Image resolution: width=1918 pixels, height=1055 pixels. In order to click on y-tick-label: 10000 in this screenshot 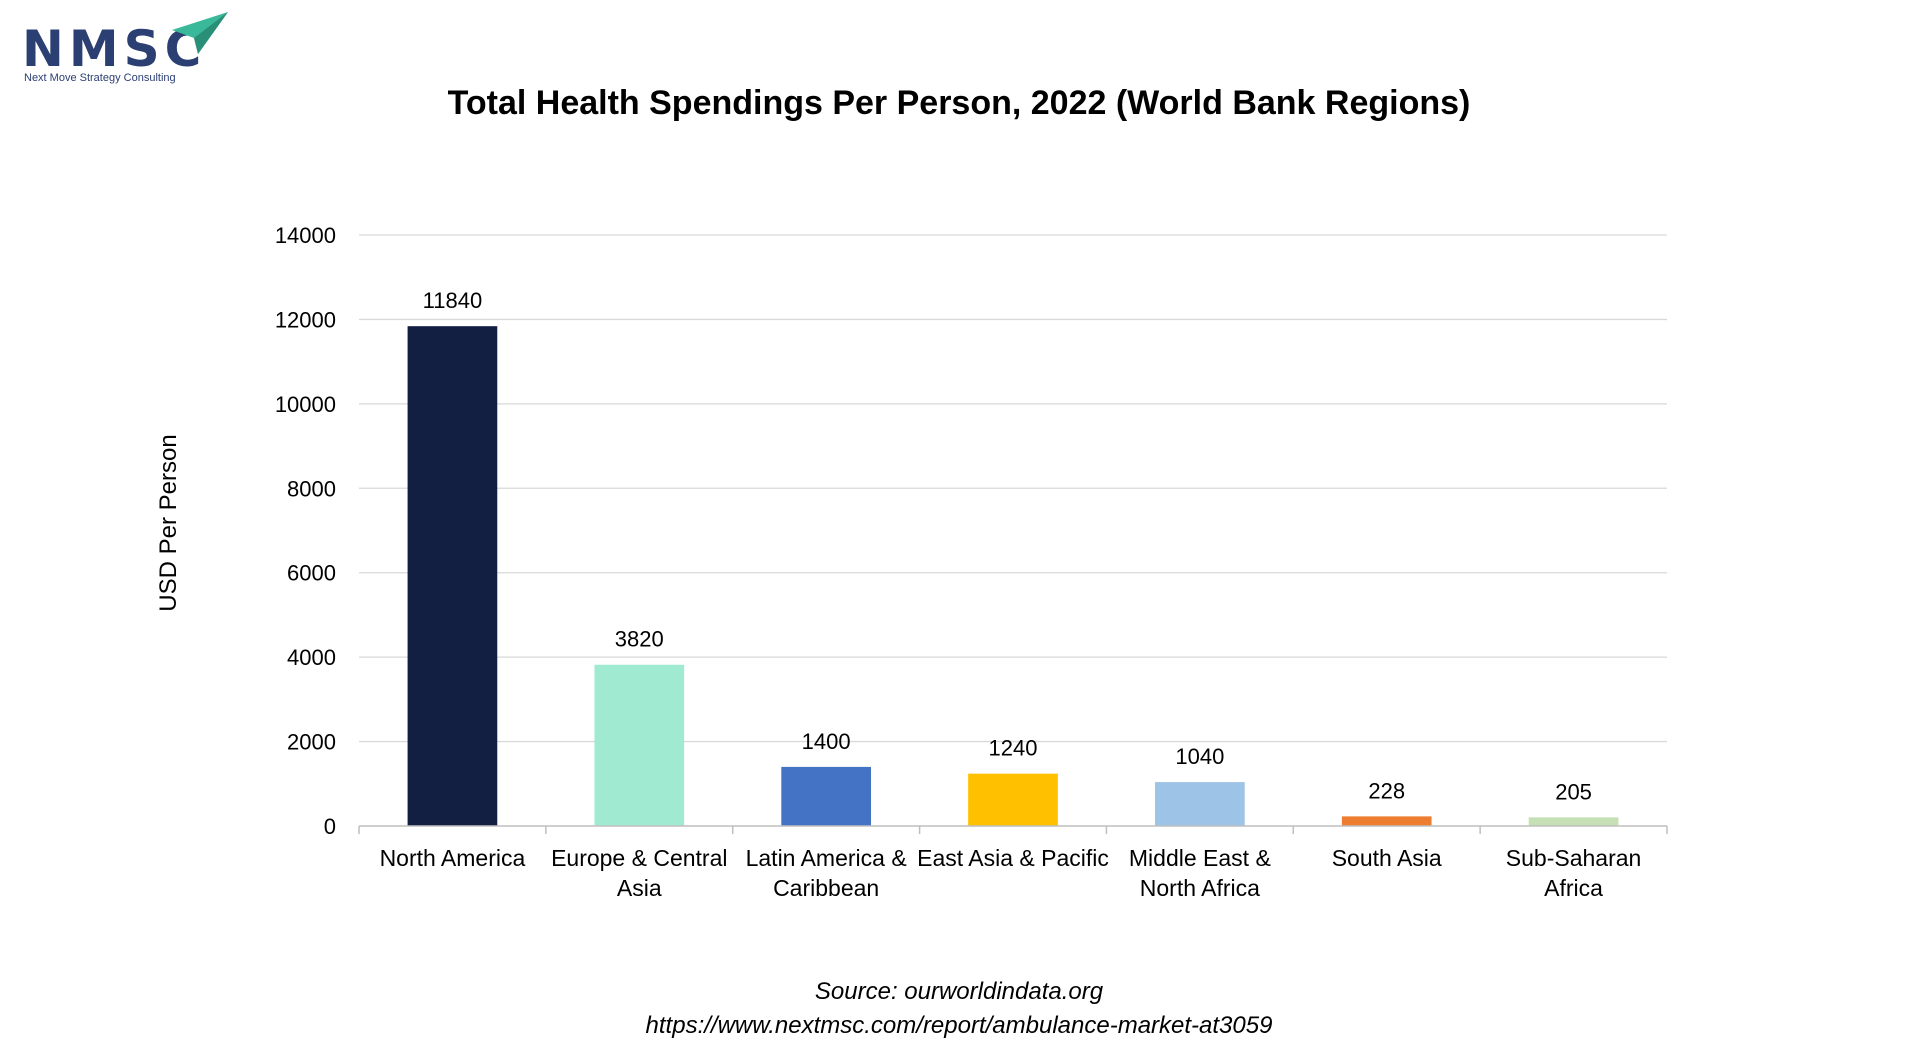, I will do `click(305, 404)`.